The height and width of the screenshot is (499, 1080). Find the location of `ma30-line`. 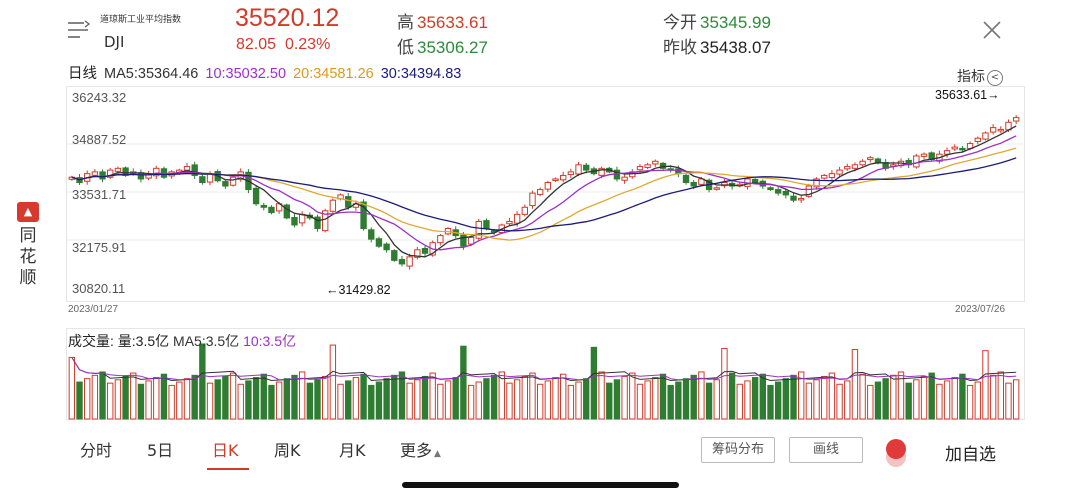

ma30-line is located at coordinates (544, 194).